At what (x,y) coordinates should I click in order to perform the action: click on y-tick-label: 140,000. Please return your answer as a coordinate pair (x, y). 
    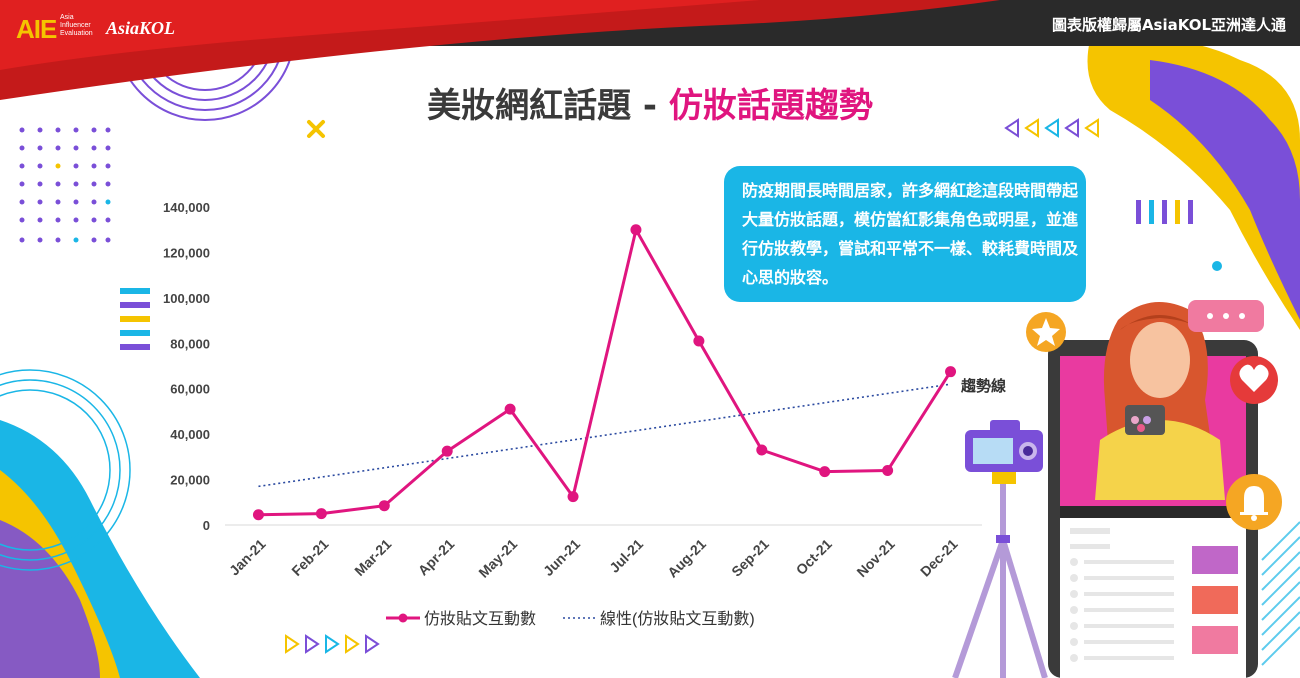
    Looking at the image, I should click on (186, 207).